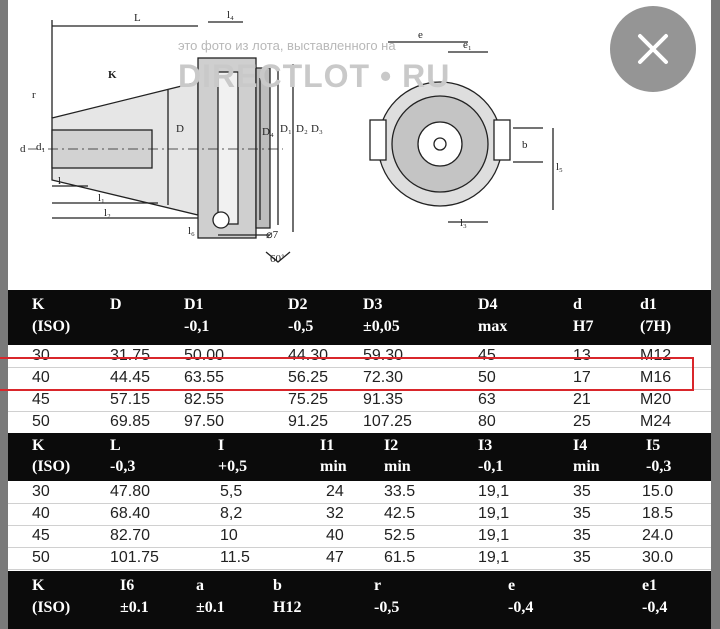 The height and width of the screenshot is (629, 720). I want to click on t2-cell: 30.0, so click(658, 557).